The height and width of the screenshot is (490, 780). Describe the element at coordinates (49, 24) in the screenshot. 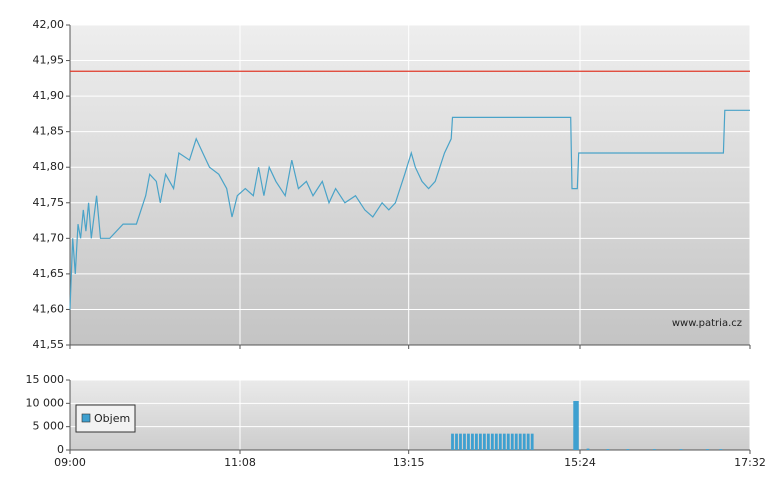

I see `y-tick-label: 42,00` at that location.